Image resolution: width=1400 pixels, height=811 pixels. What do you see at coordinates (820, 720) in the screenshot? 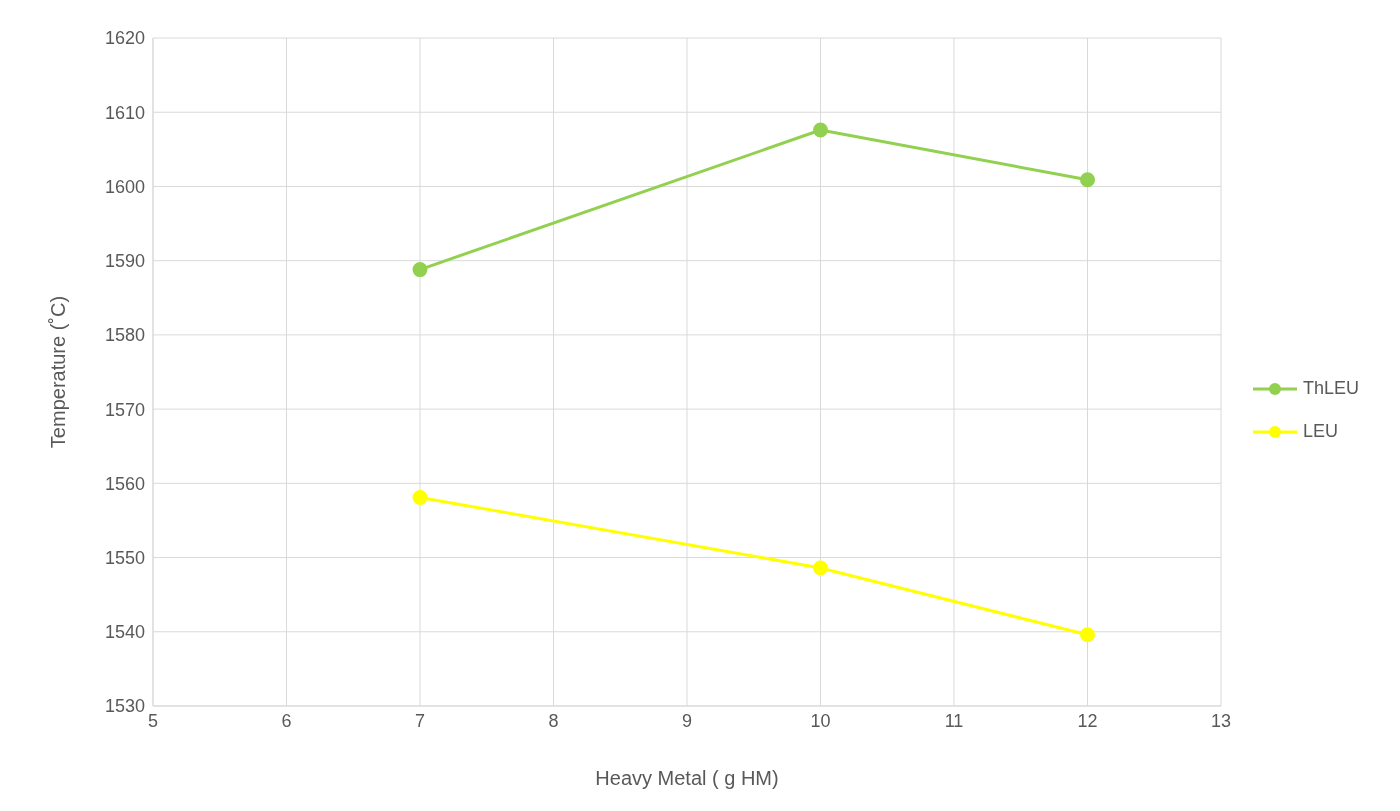
I see `x-tick-label: 10` at bounding box center [820, 720].